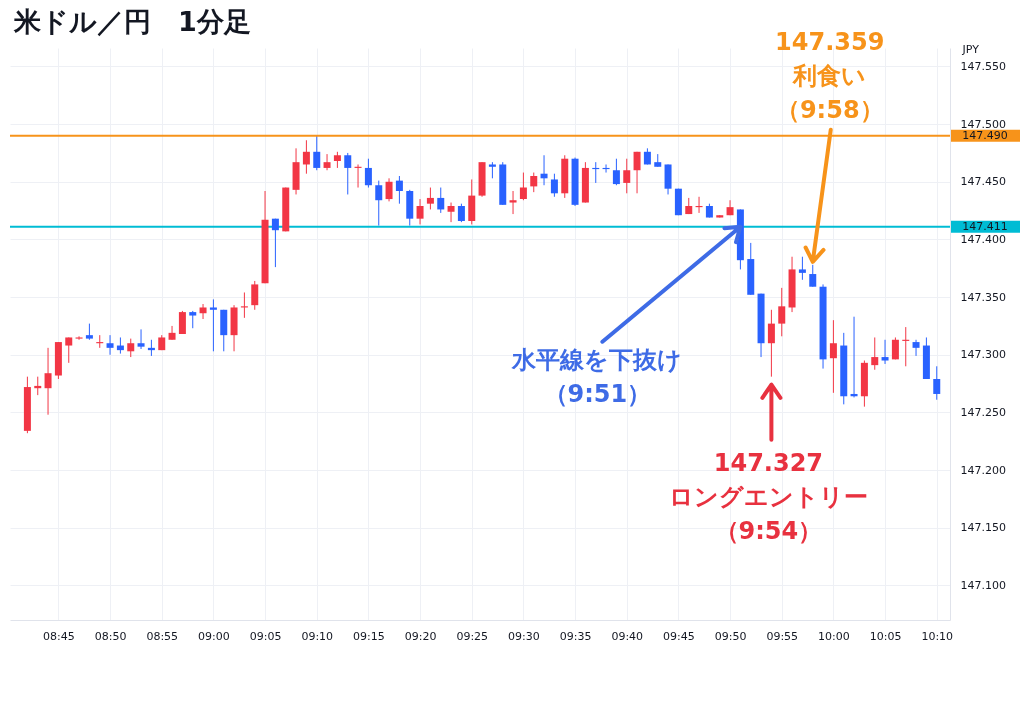 The image size is (1024, 713). What do you see at coordinates (983, 239) in the screenshot?
I see `y-tick-label: 147.400` at bounding box center [983, 239].